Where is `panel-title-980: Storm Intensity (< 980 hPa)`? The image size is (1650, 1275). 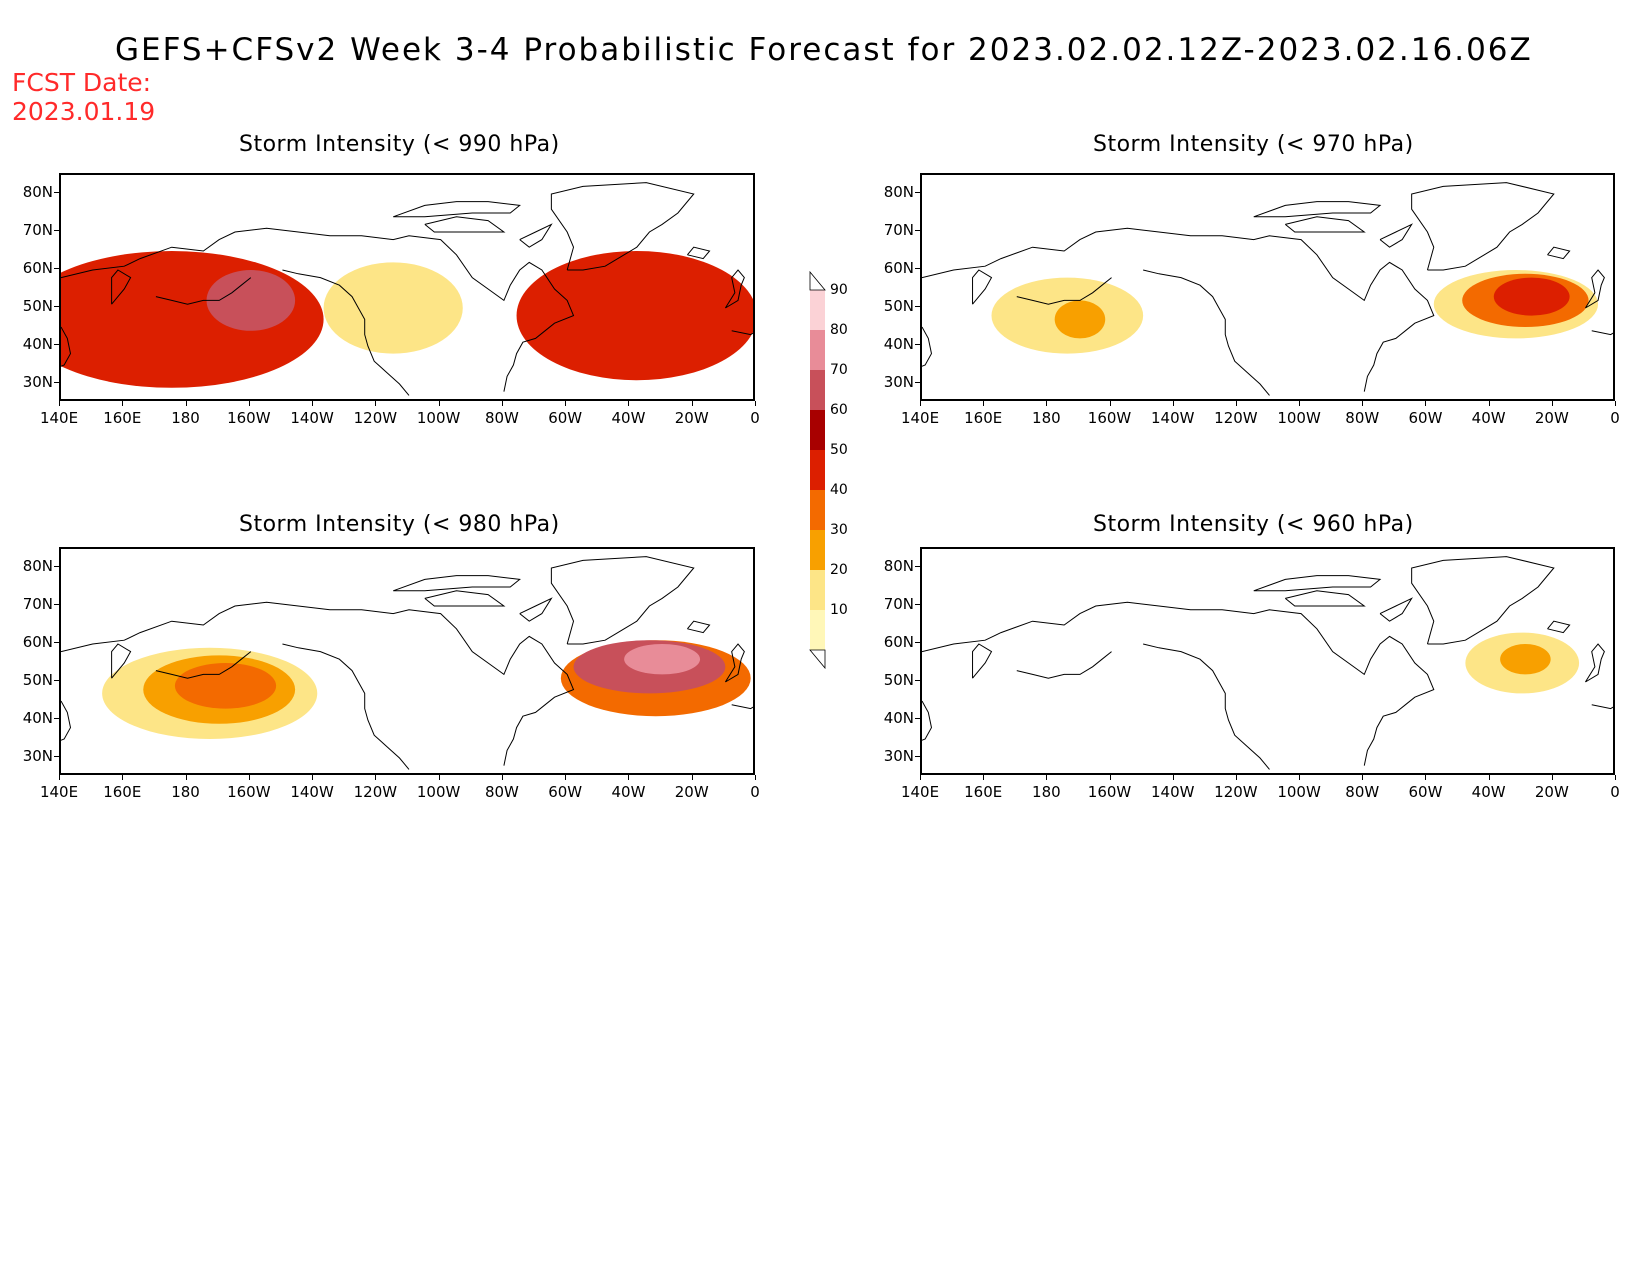
panel-title-980: Storm Intensity (< 980 hPa) is located at coordinates (399, 524).